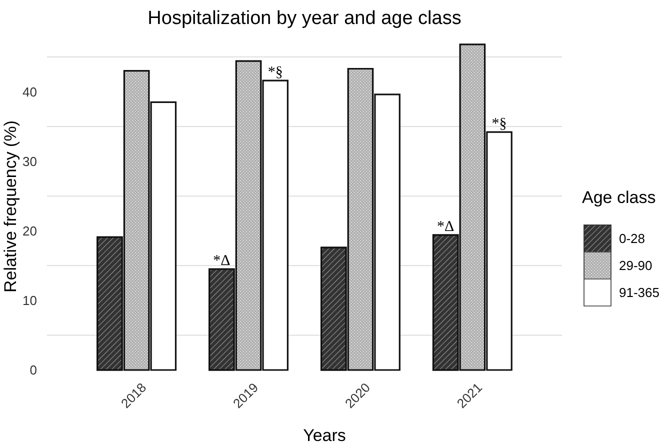 The height and width of the screenshot is (444, 669). Describe the element at coordinates (639, 292) in the screenshot. I see `legend-label: 91-365` at that location.